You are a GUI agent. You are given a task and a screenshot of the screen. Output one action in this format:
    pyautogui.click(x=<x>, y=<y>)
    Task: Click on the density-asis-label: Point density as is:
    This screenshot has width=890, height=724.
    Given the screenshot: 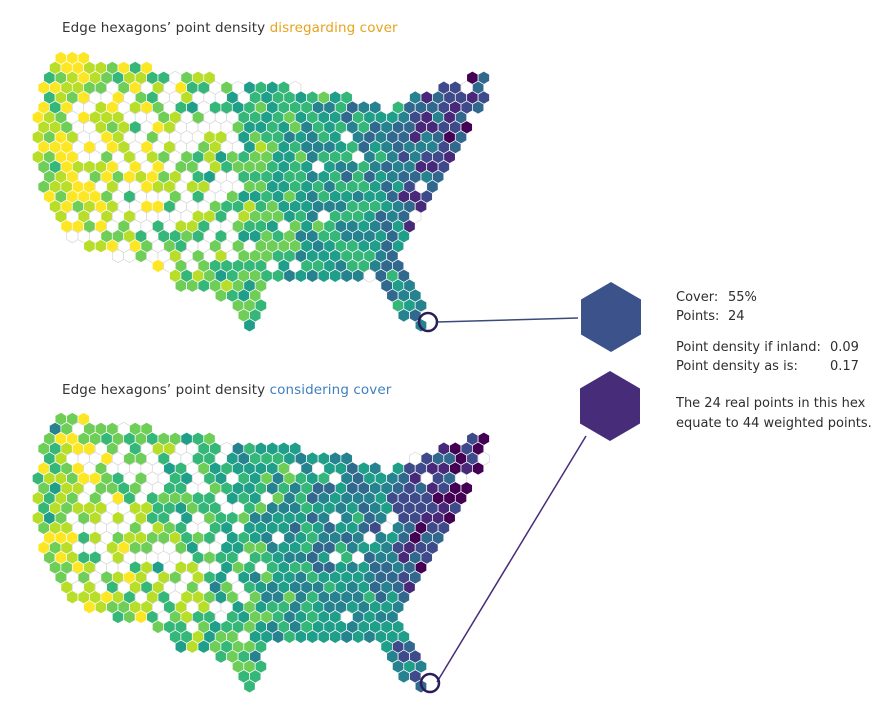 What is the action you would take?
    pyautogui.click(x=737, y=366)
    